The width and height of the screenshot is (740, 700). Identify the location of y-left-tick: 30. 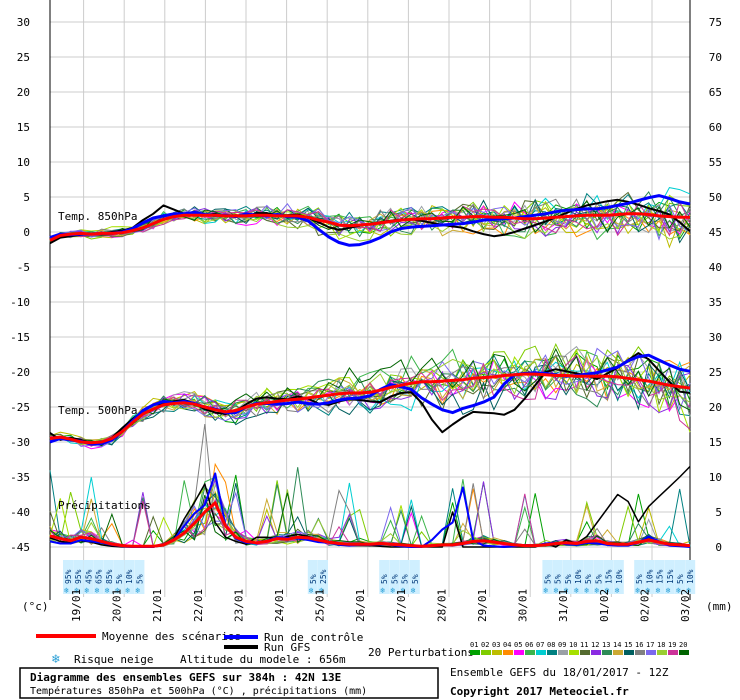
(23, 22).